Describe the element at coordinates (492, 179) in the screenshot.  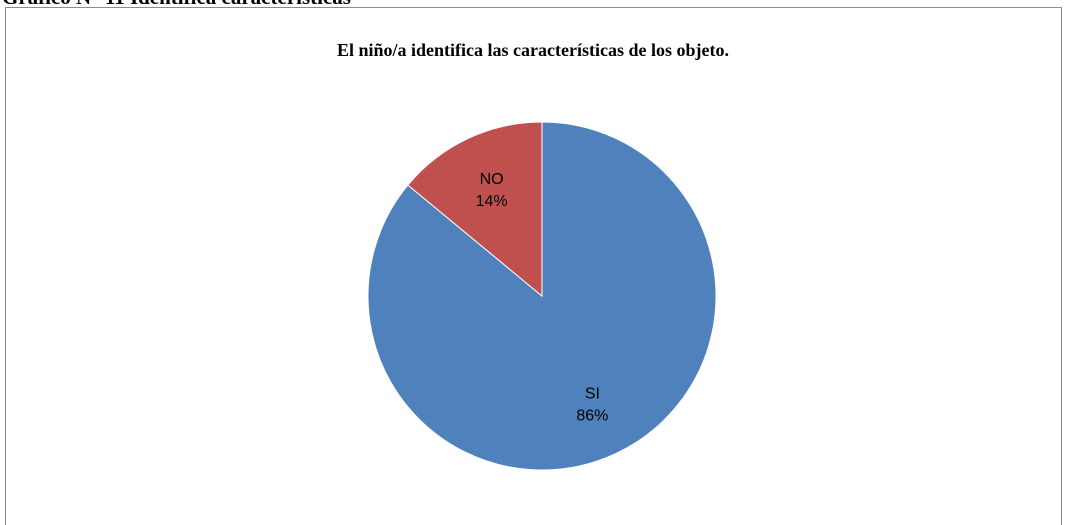
I see `slice-label: NO` at that location.